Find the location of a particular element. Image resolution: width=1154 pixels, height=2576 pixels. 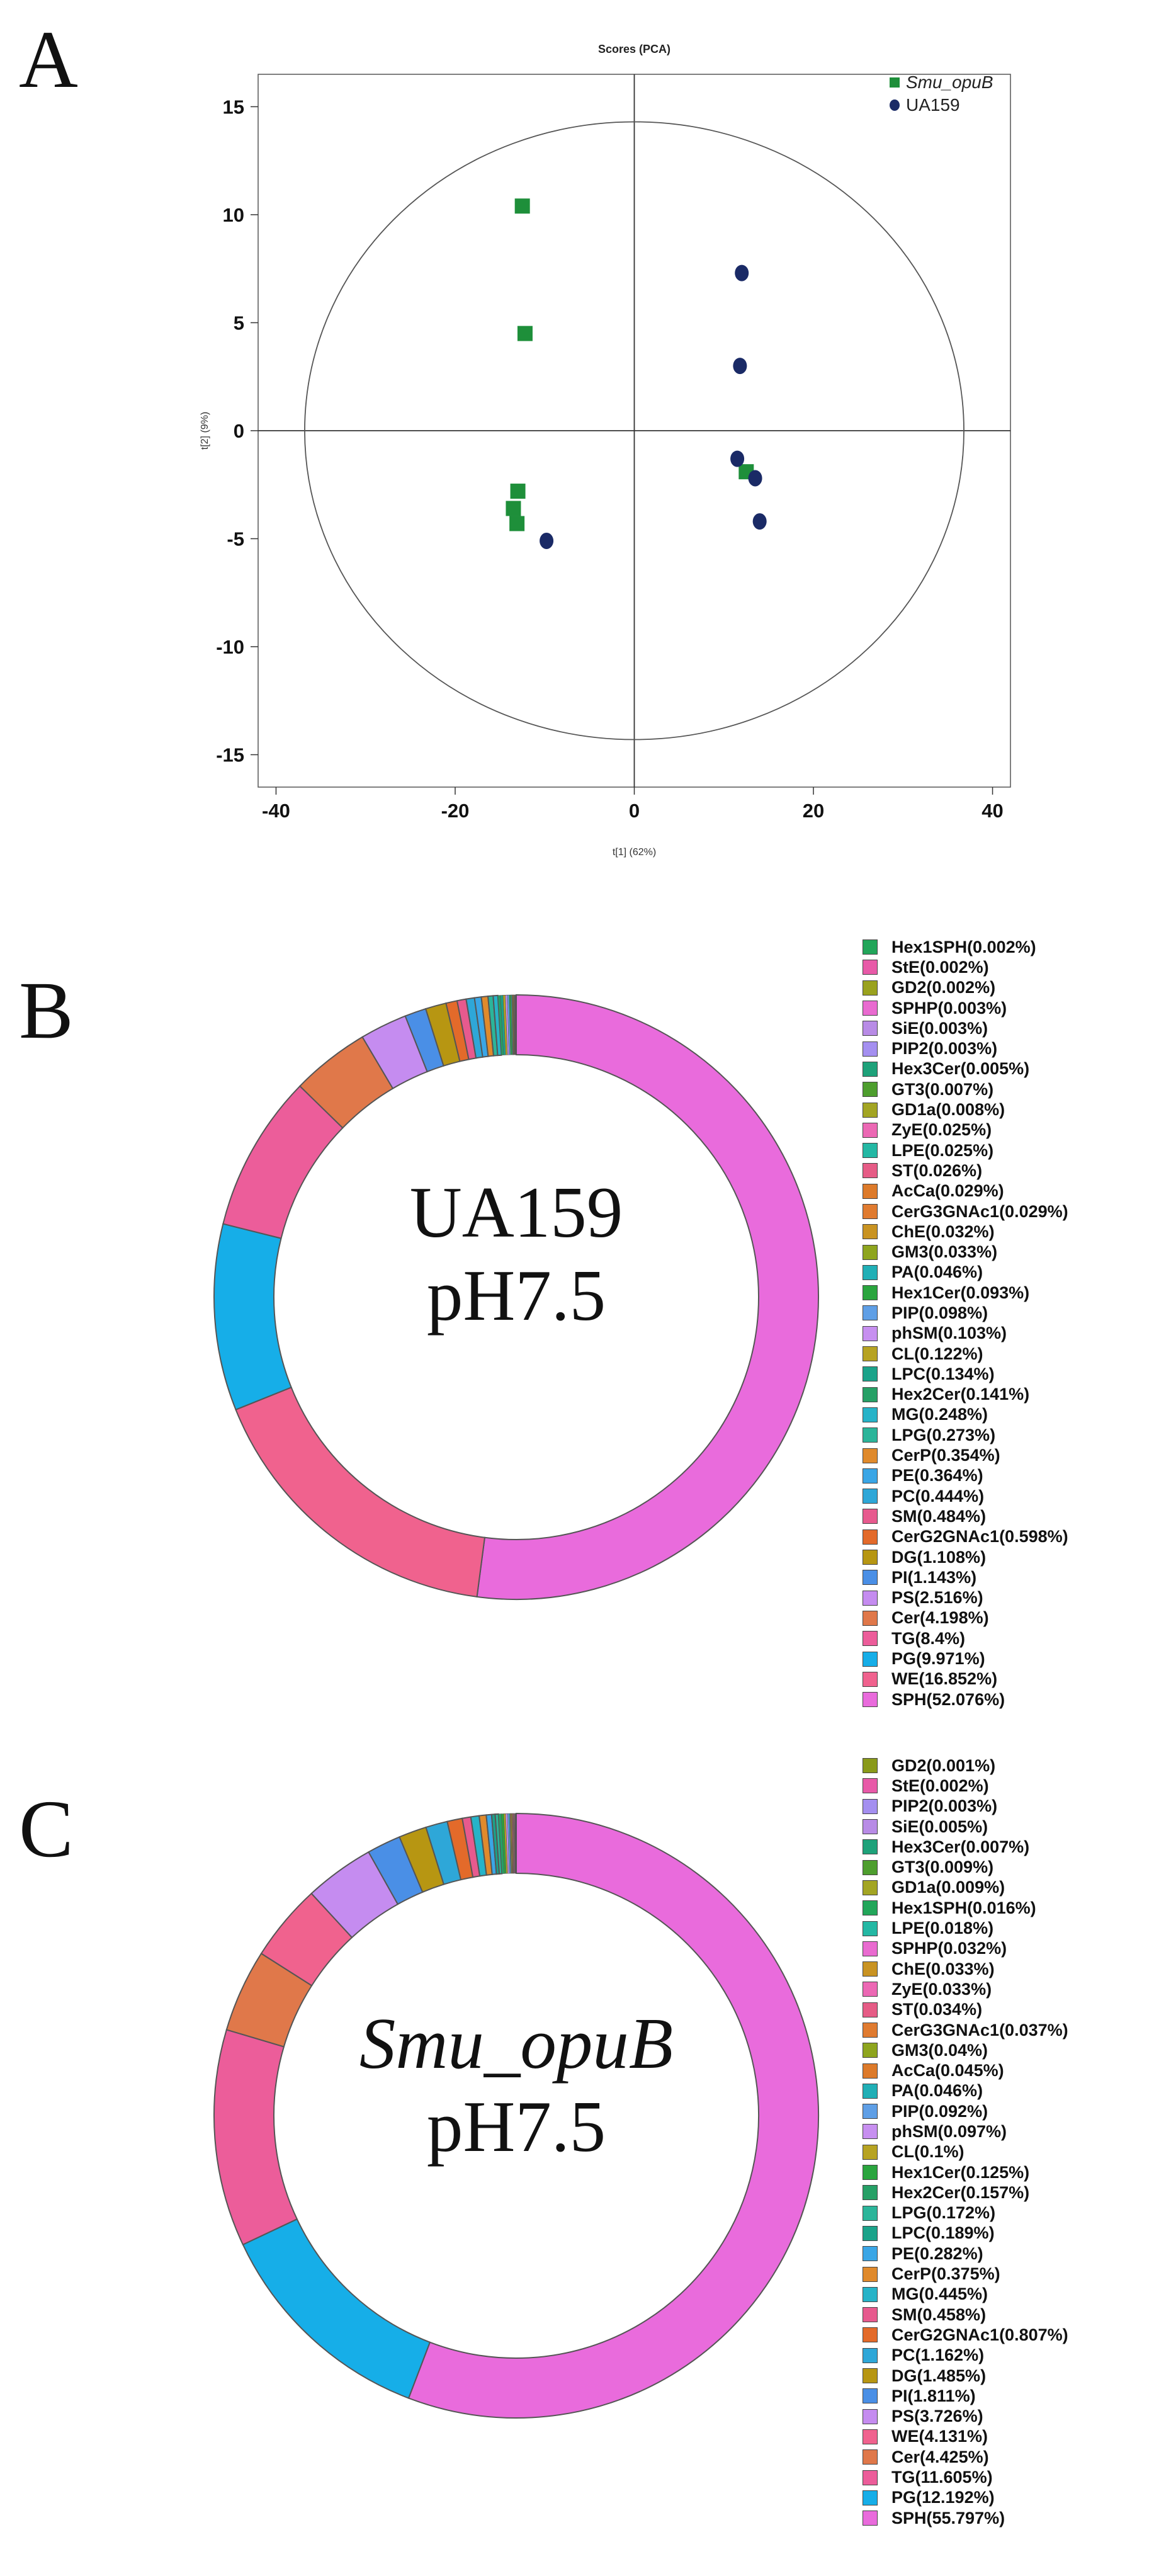

ua159-legend-item: CerG2GNAc1(0.598%) is located at coordinates (965, 1537).